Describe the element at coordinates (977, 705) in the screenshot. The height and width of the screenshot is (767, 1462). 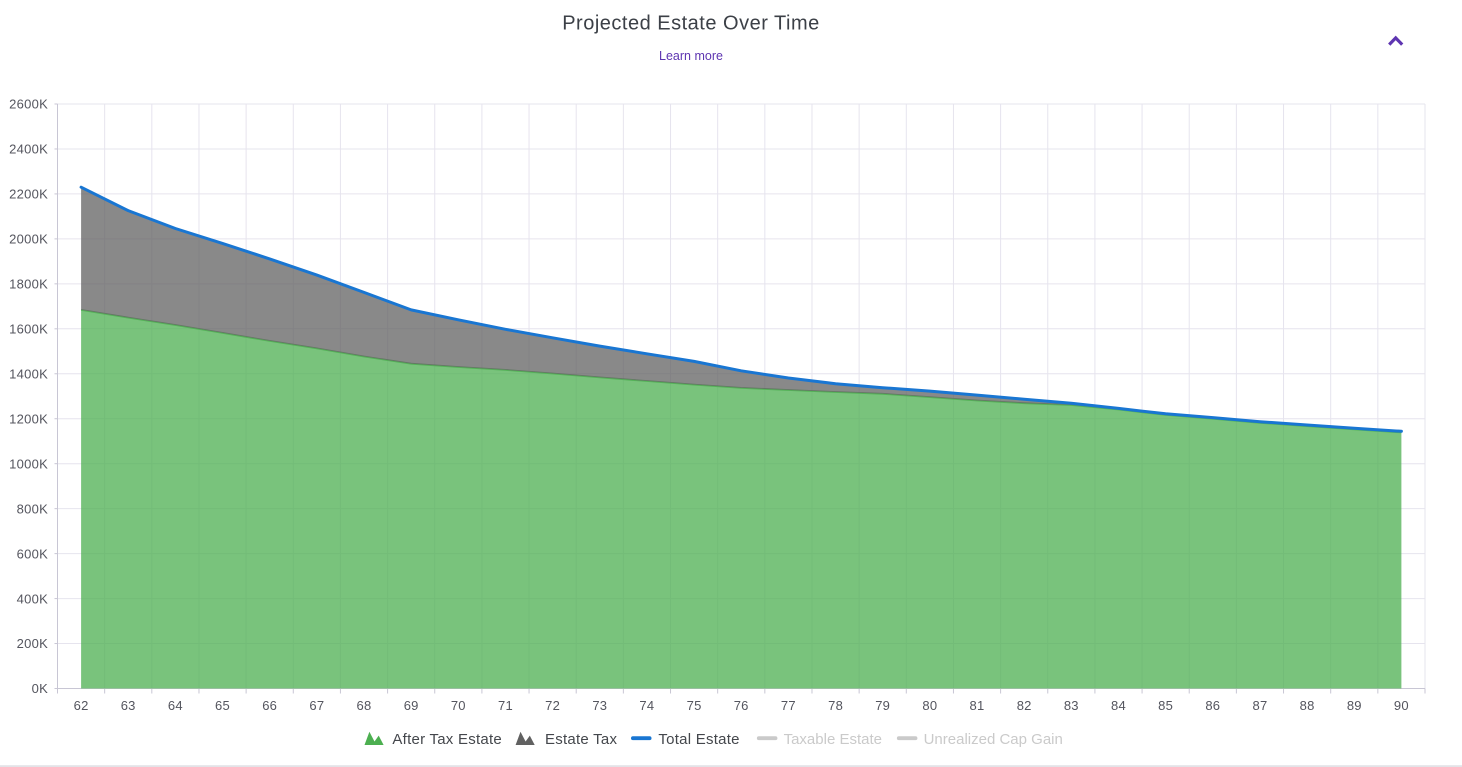
I see `svg-text: 81` at that location.